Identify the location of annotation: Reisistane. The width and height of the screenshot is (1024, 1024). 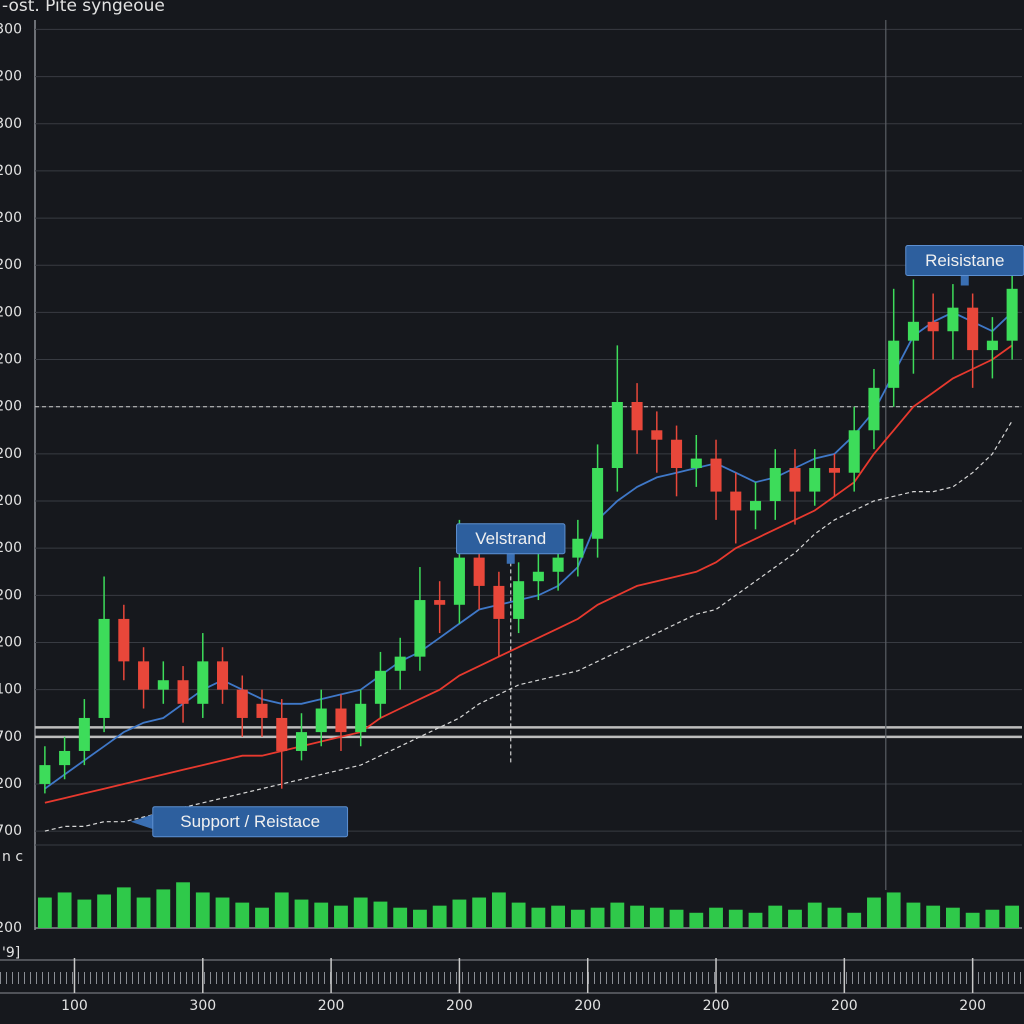
(964, 265).